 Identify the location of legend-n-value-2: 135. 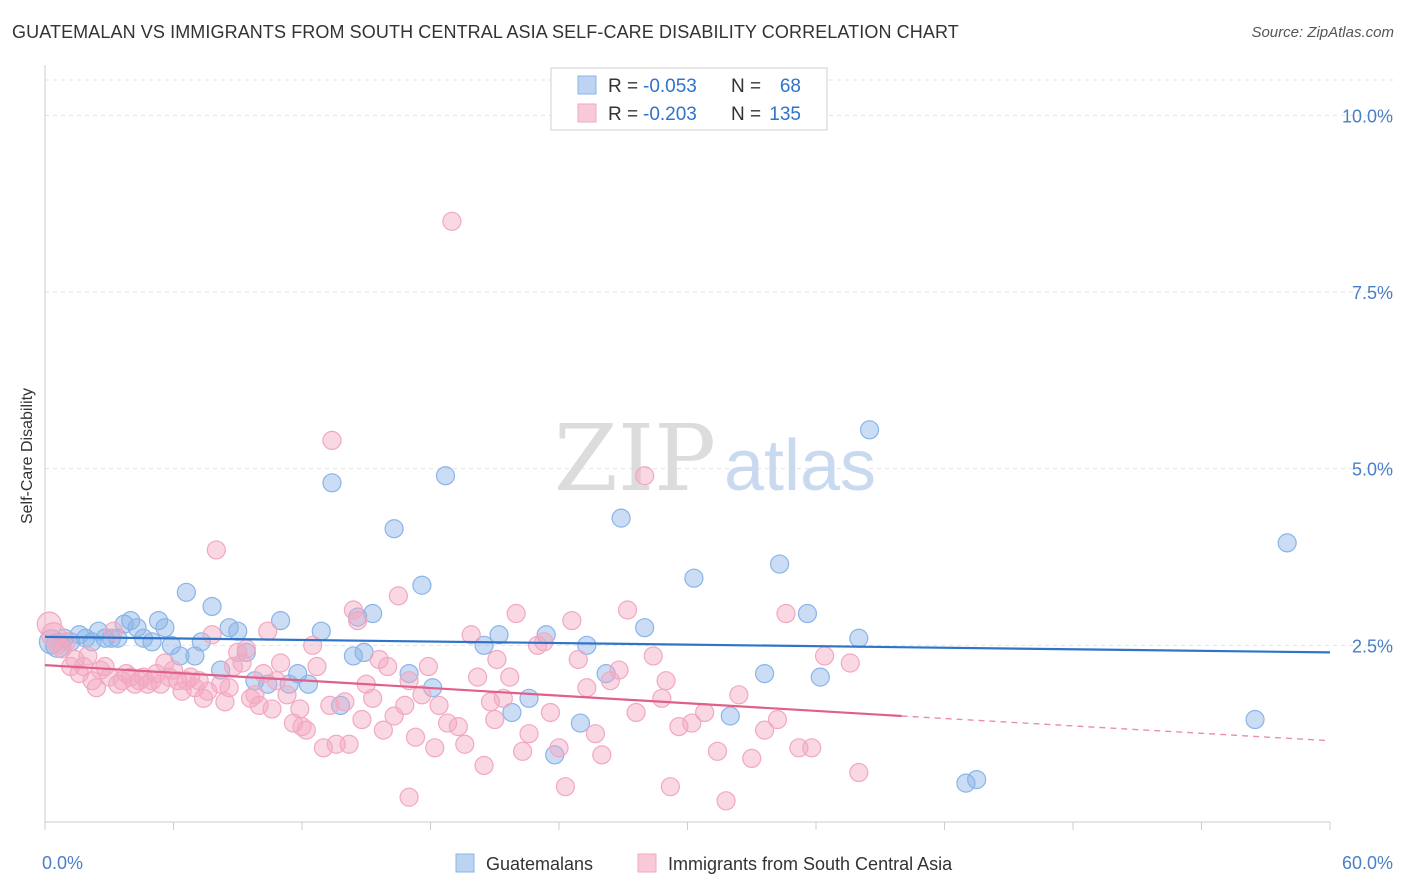
(785, 114).